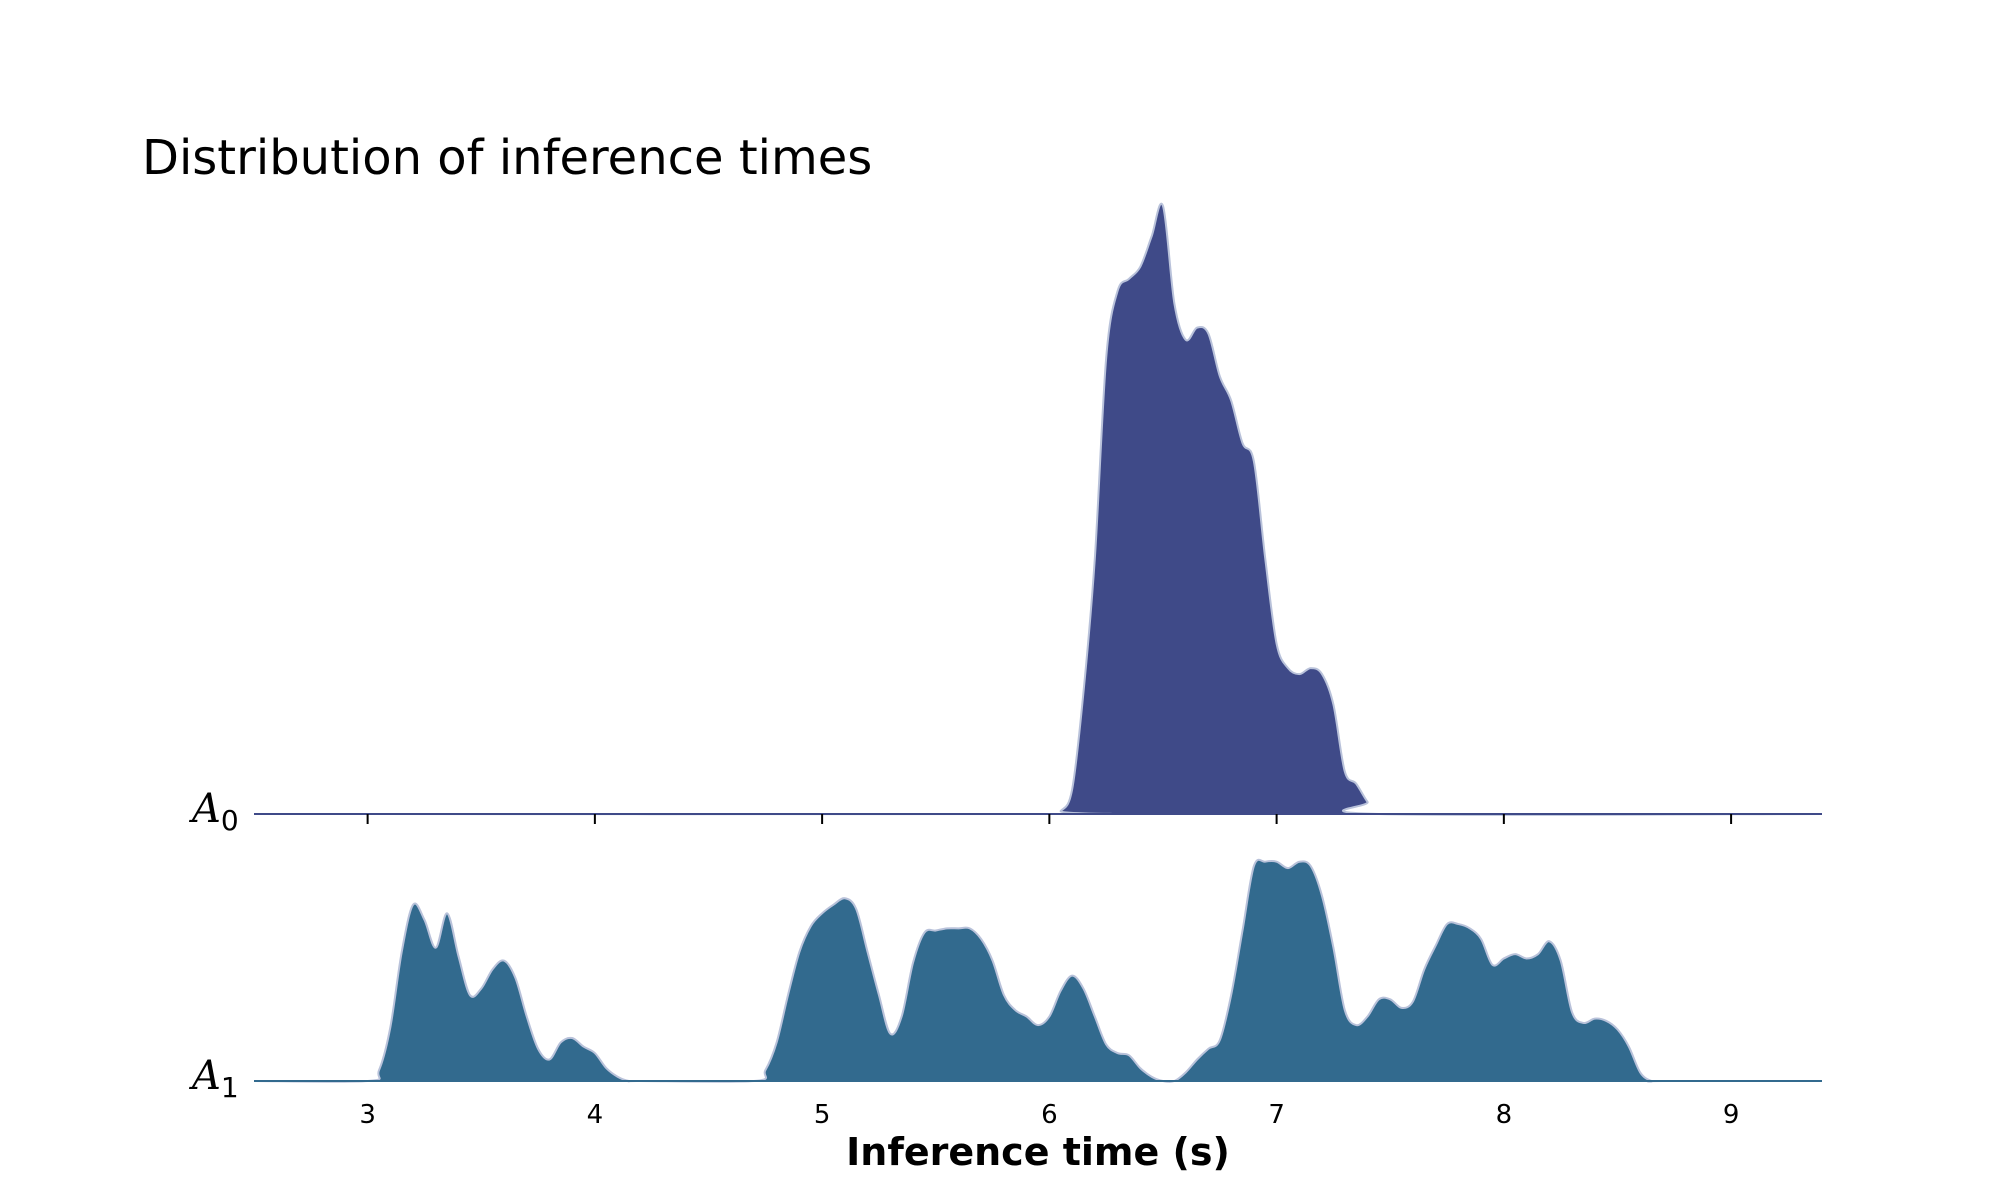 This screenshot has width=2000, height=1200. Describe the element at coordinates (1276, 1115) in the screenshot. I see `x-tick-label: 7` at that location.